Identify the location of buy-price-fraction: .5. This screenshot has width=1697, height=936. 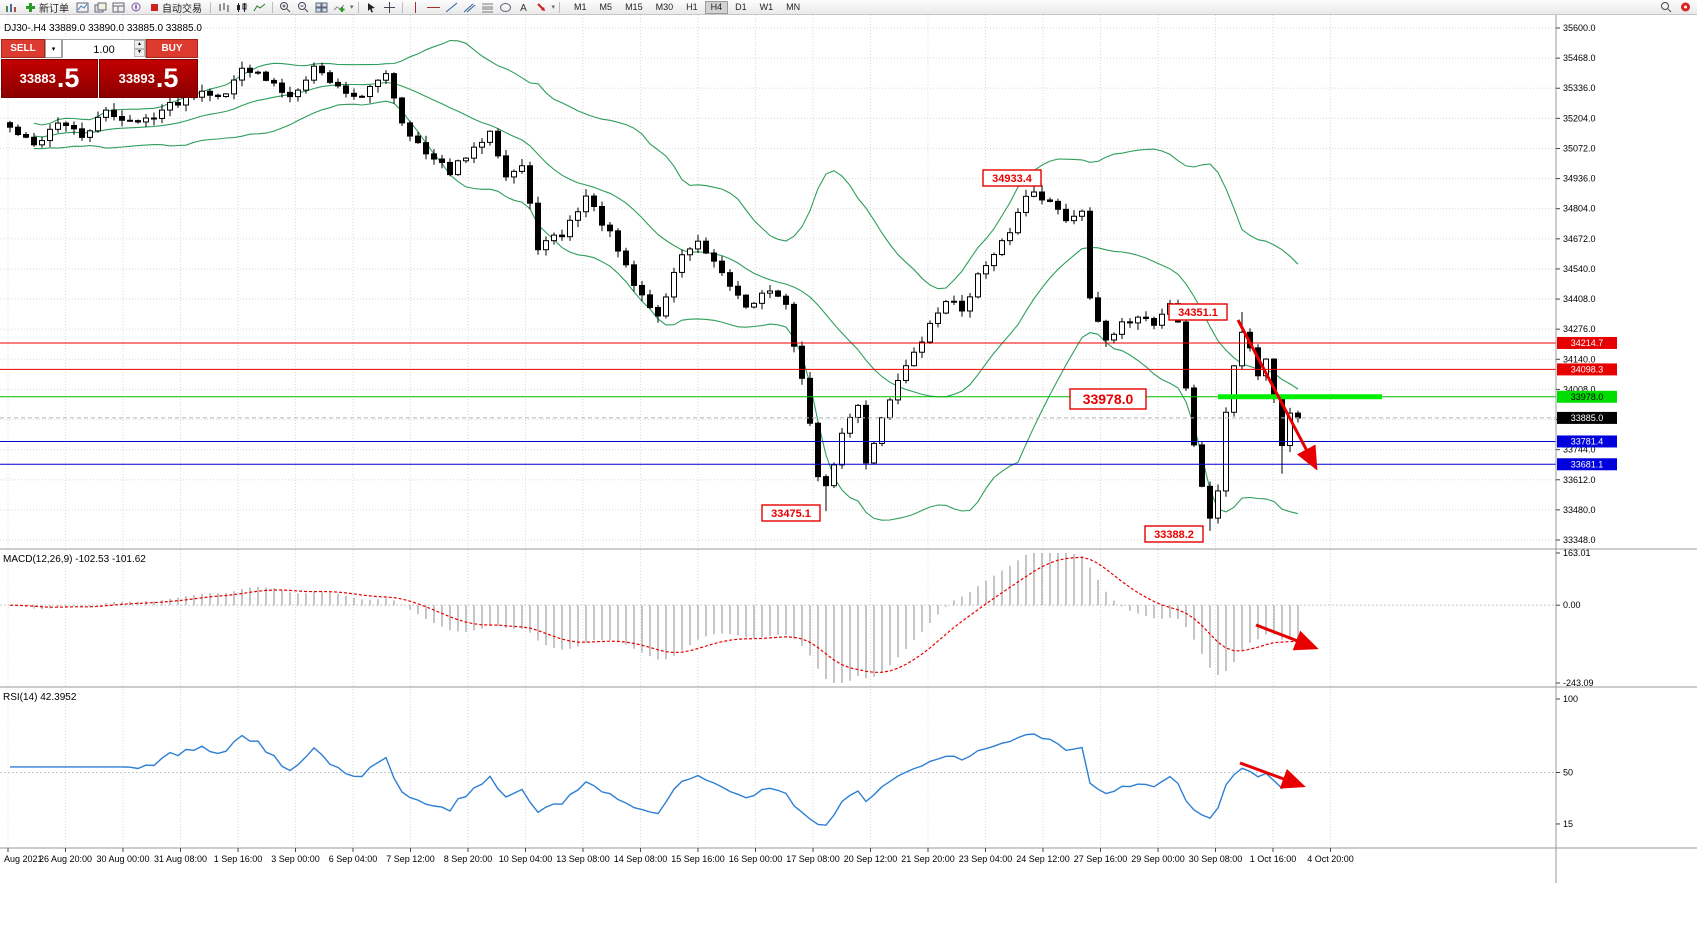
(167, 78).